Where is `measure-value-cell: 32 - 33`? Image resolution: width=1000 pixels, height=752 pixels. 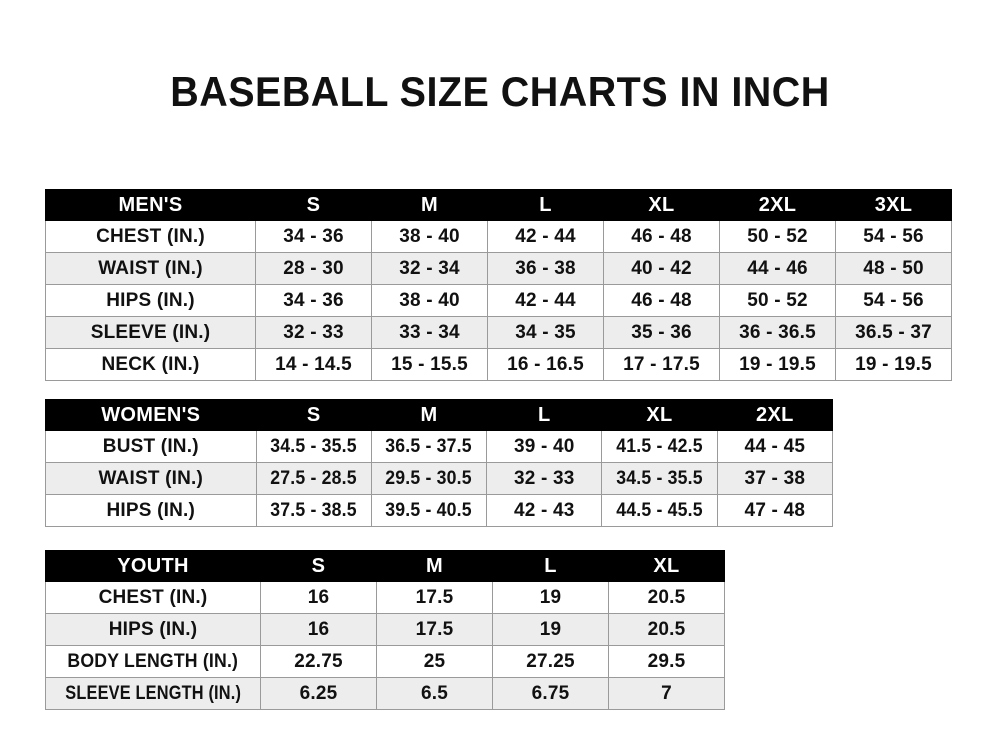 measure-value-cell: 32 - 33 is located at coordinates (544, 478).